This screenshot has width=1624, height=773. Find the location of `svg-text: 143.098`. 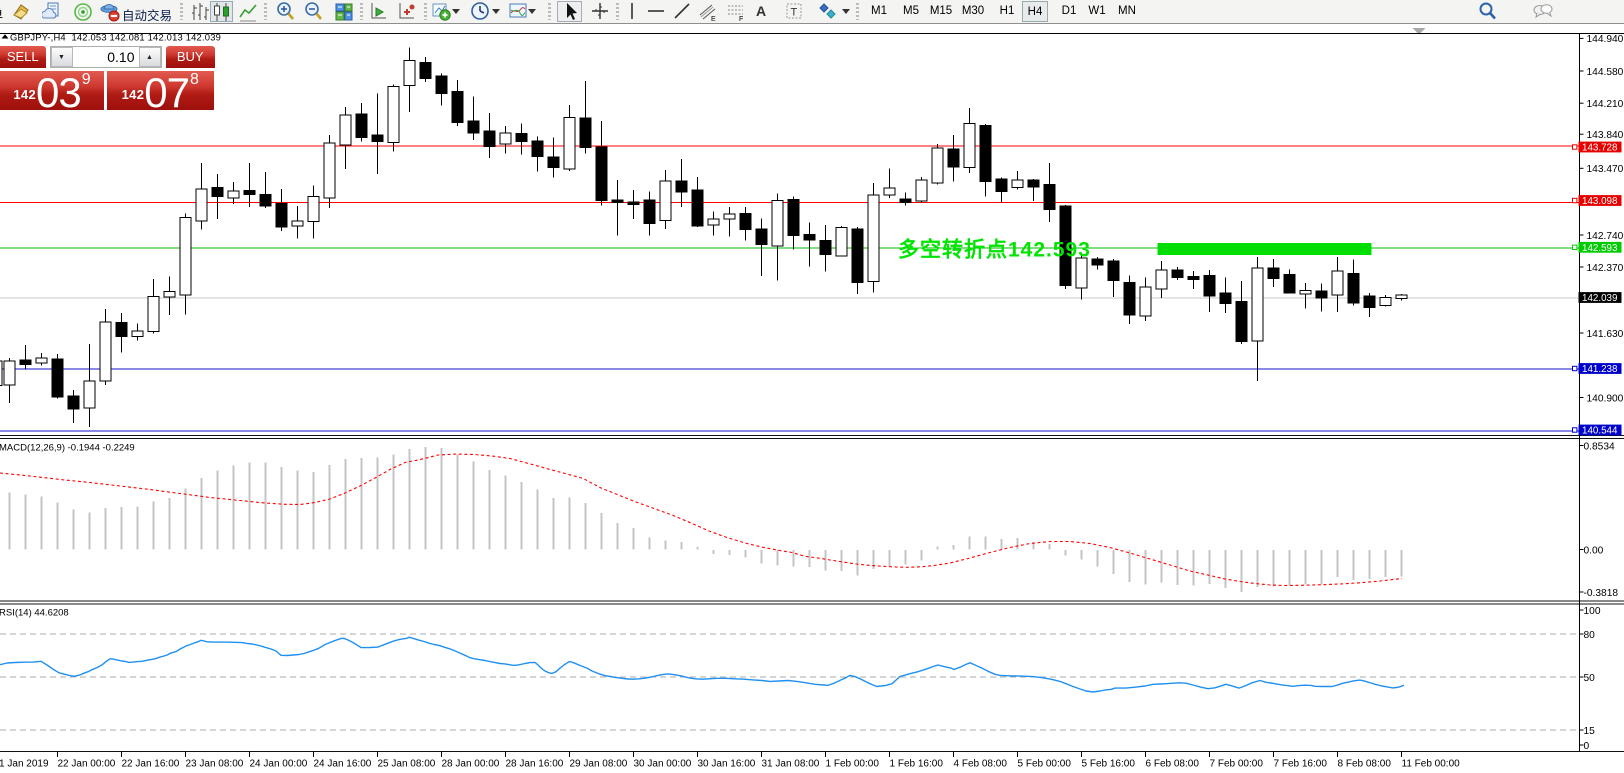

svg-text: 143.098 is located at coordinates (1600, 201).